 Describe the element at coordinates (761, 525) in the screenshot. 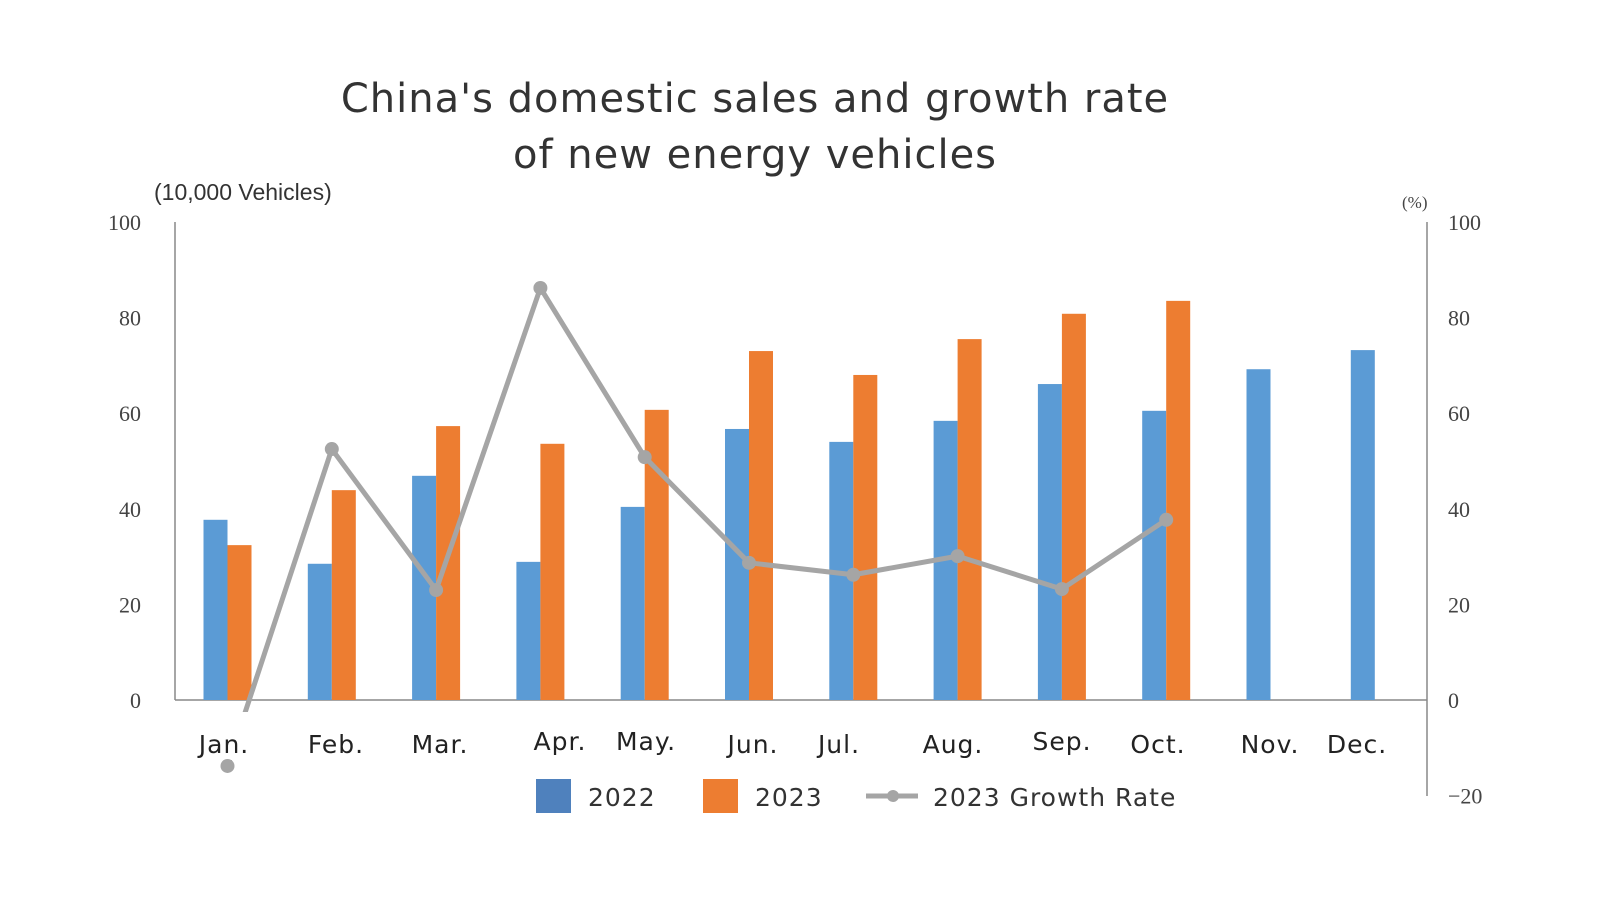

I see `bar-2023-jun` at that location.